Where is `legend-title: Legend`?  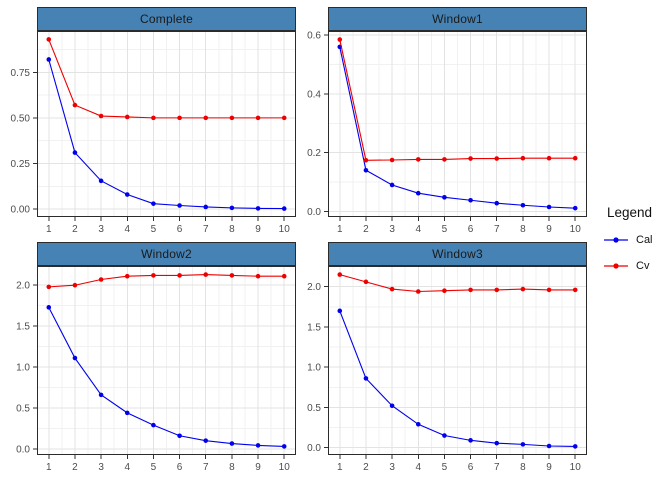 legend-title: Legend is located at coordinates (630, 212).